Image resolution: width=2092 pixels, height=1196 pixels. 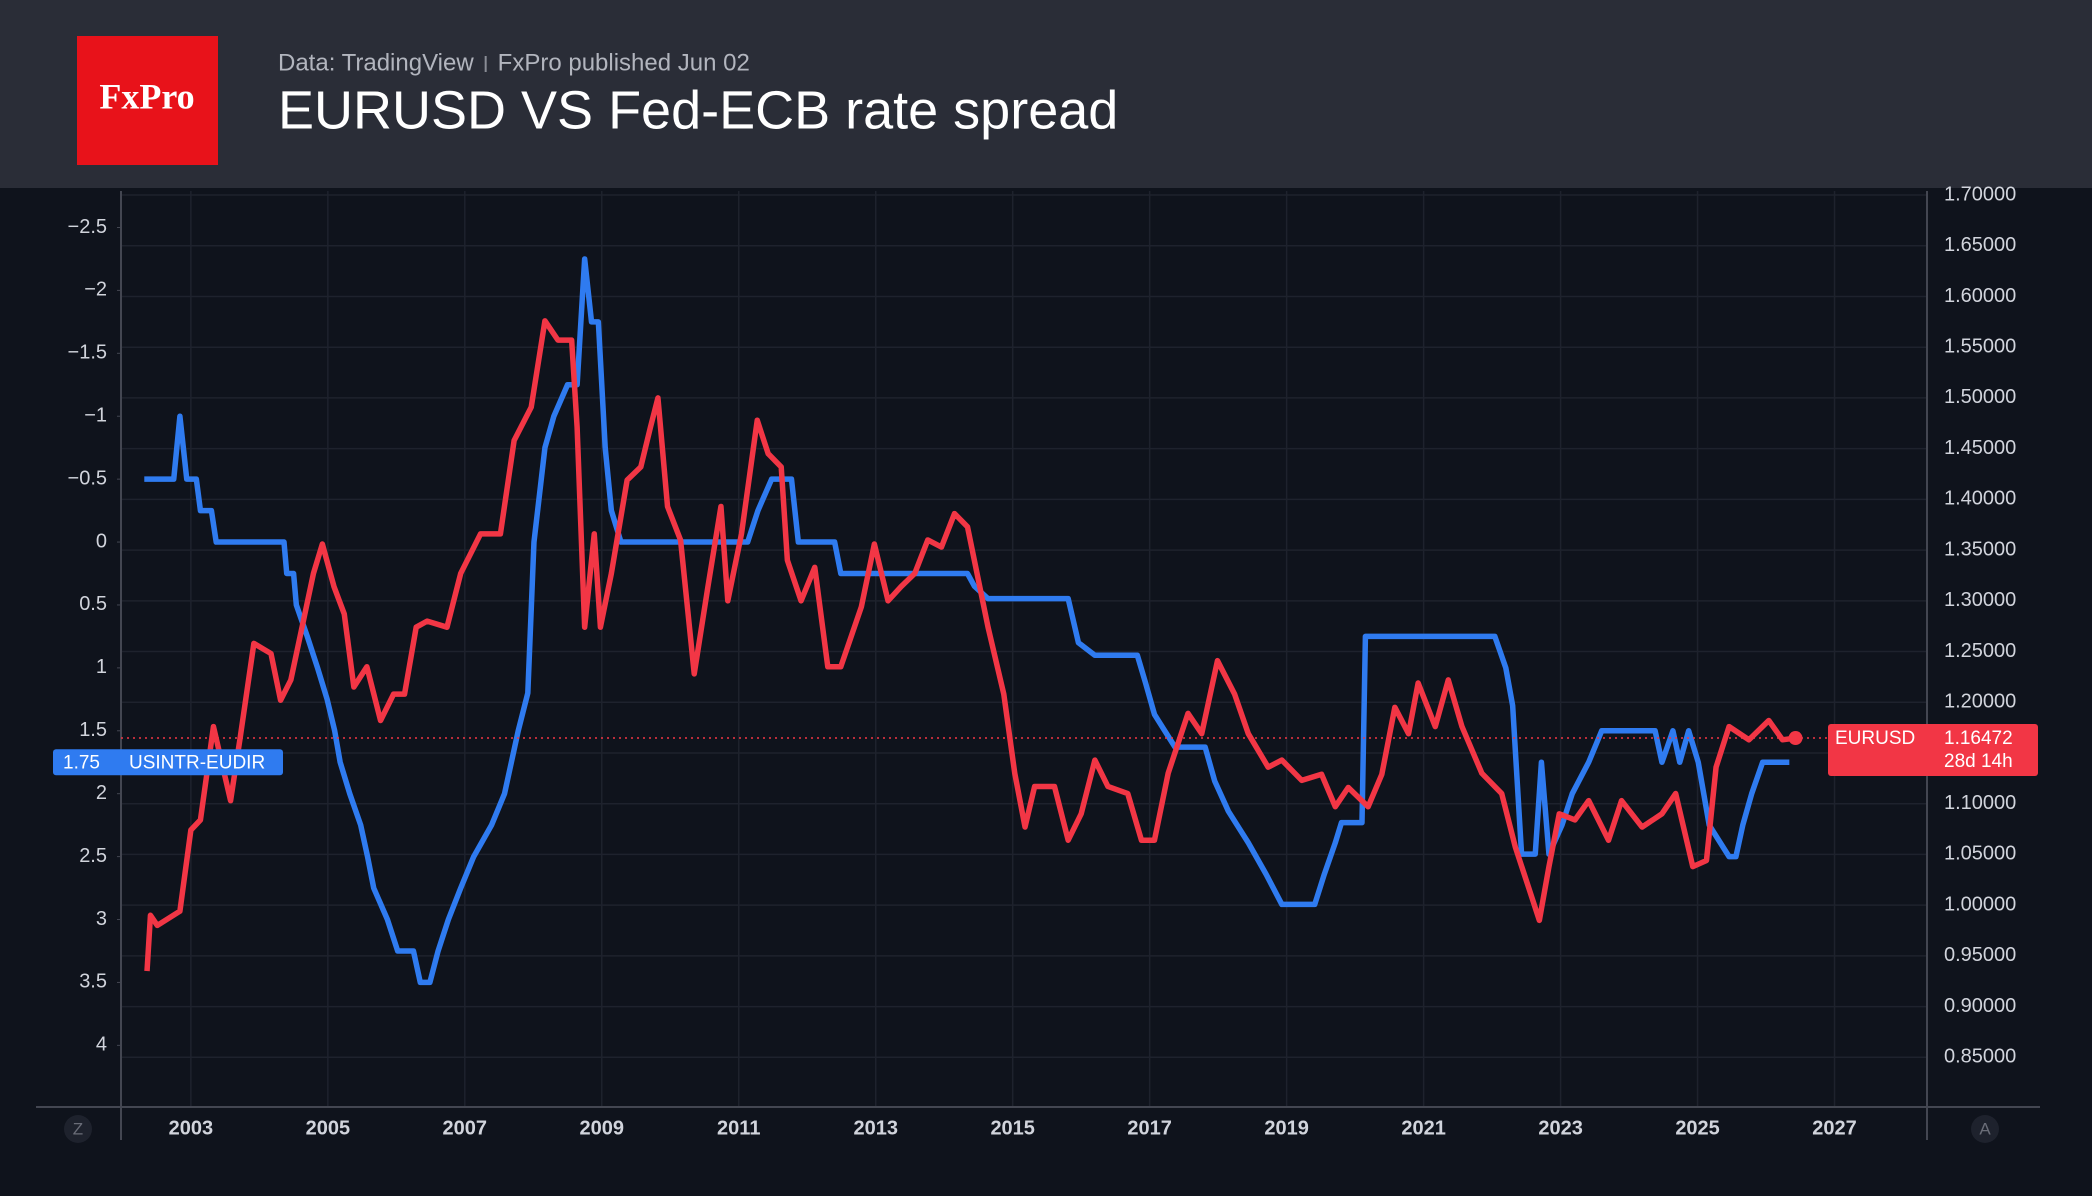 What do you see at coordinates (1149, 1128) in the screenshot?
I see `x-tick-label: 2017` at bounding box center [1149, 1128].